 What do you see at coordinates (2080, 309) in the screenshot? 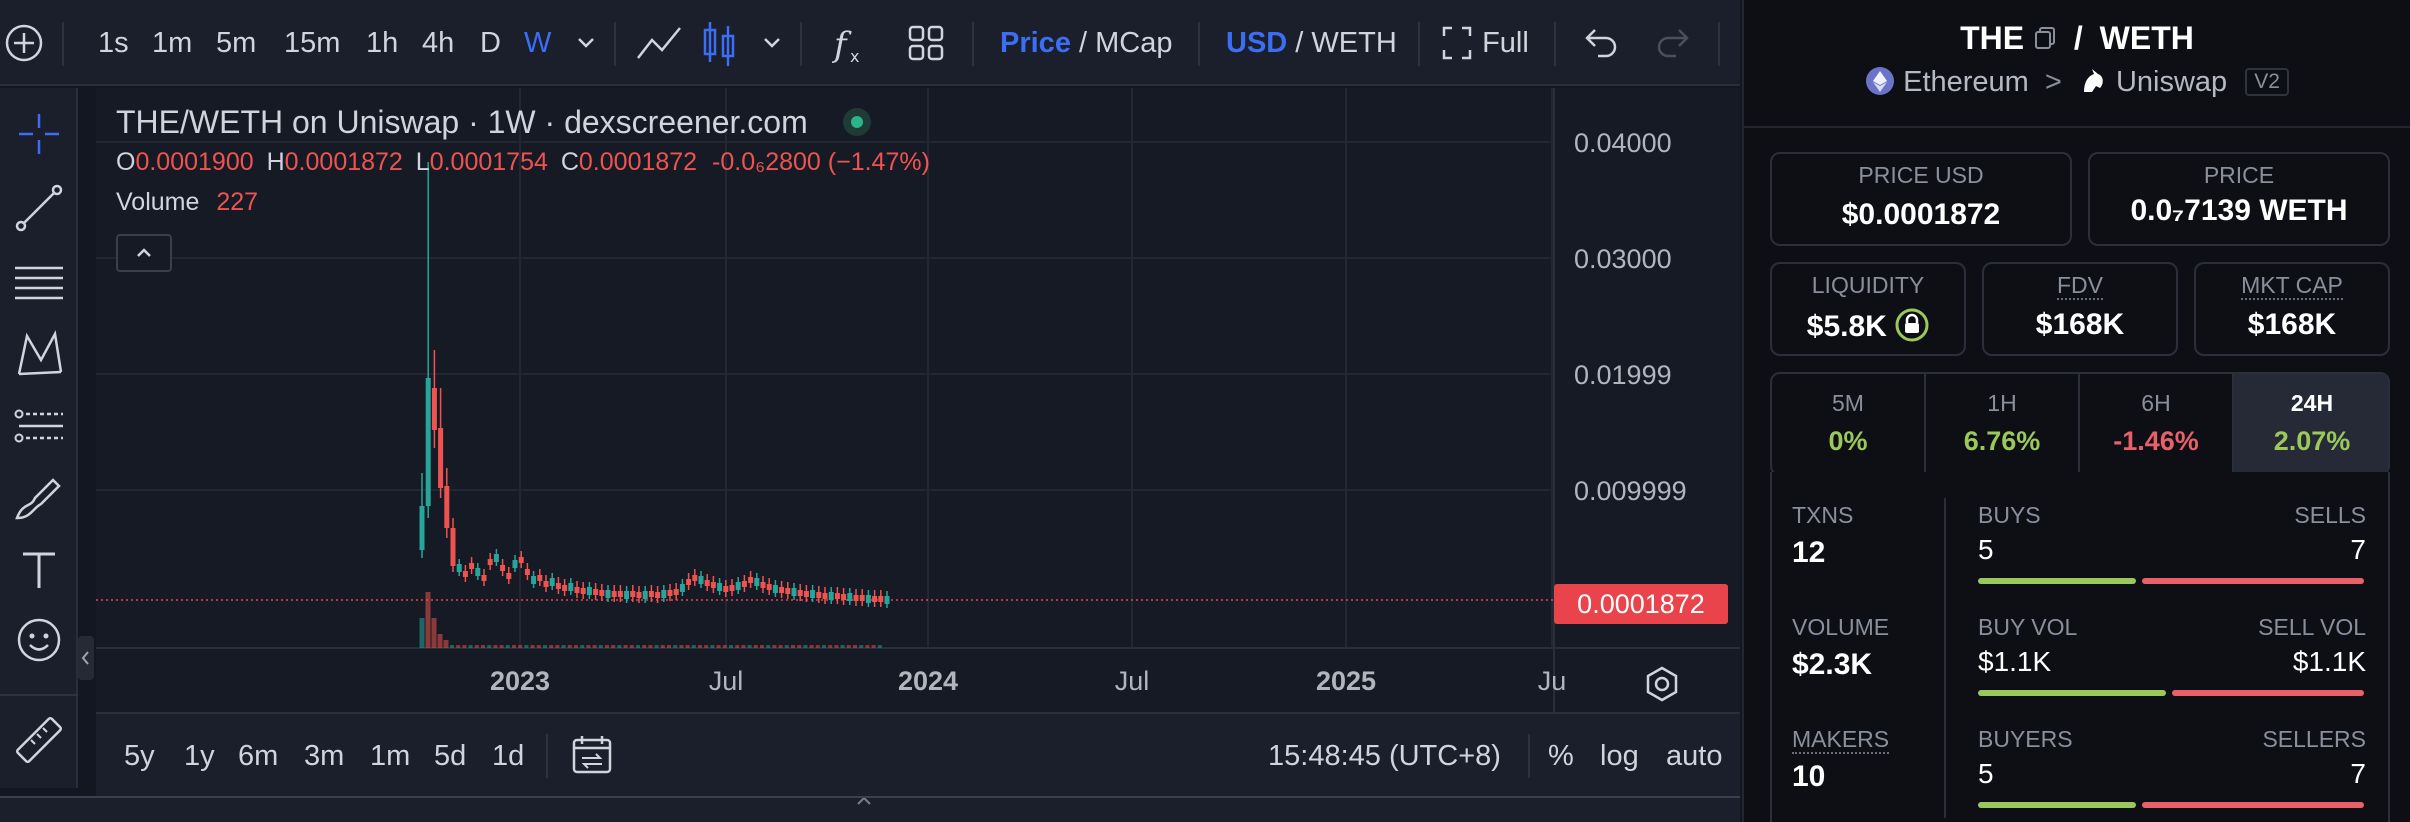
I see `fdv-card: FDV $168K` at bounding box center [2080, 309].